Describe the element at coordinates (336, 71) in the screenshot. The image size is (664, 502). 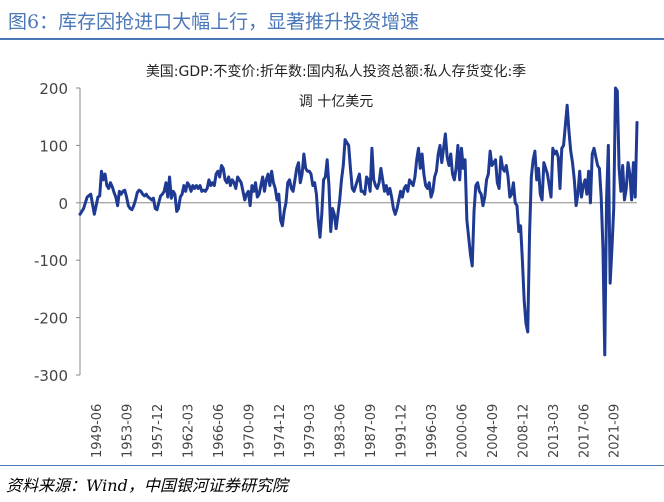
I see `chart-title-line-1: 美国:GDP:不变价:折年数:国内私人投资总额:私人存货变化:季` at that location.